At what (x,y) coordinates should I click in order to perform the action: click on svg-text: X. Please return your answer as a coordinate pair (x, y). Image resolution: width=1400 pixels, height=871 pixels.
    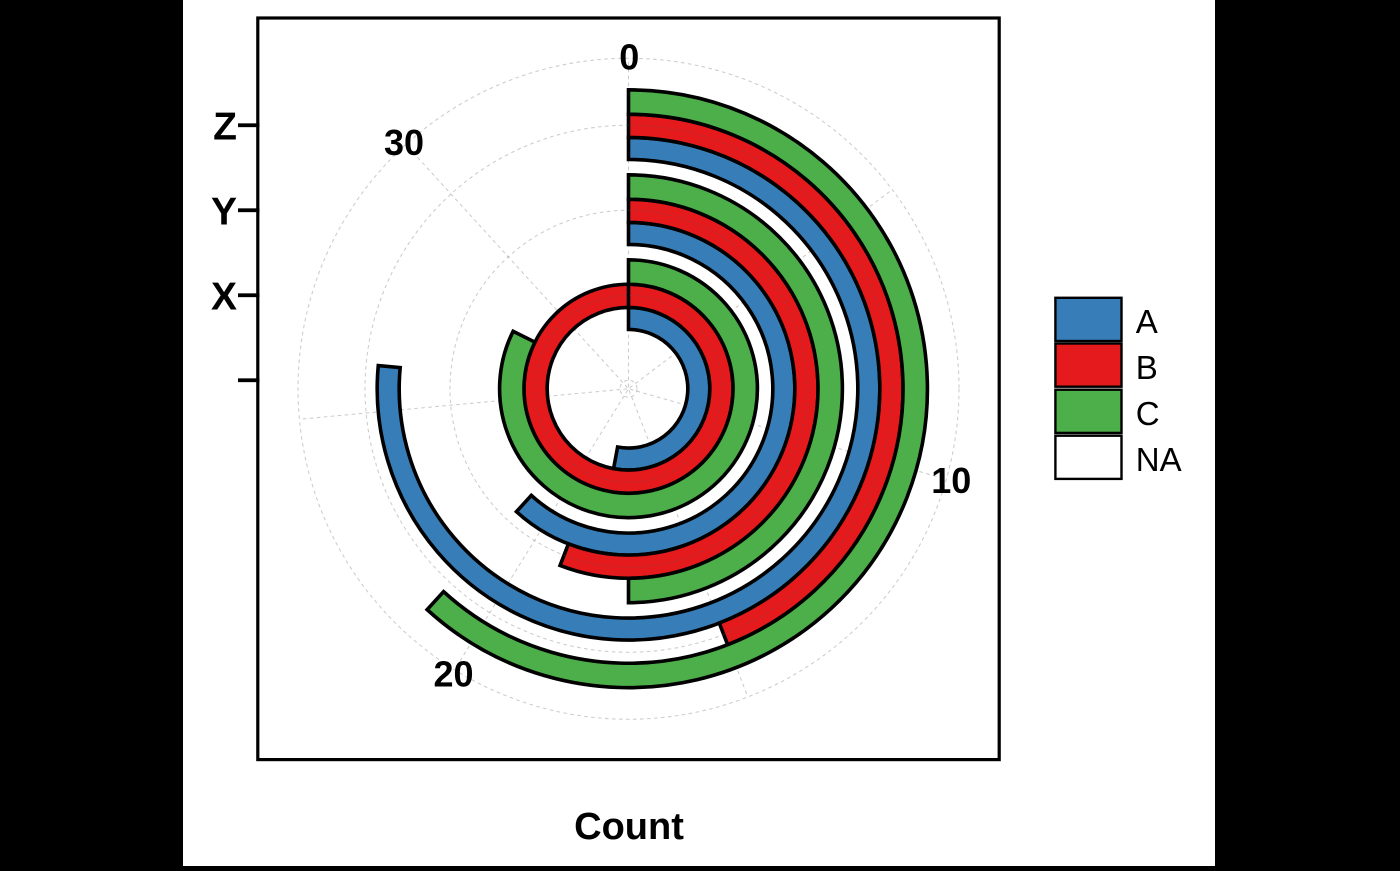
    Looking at the image, I should click on (224, 296).